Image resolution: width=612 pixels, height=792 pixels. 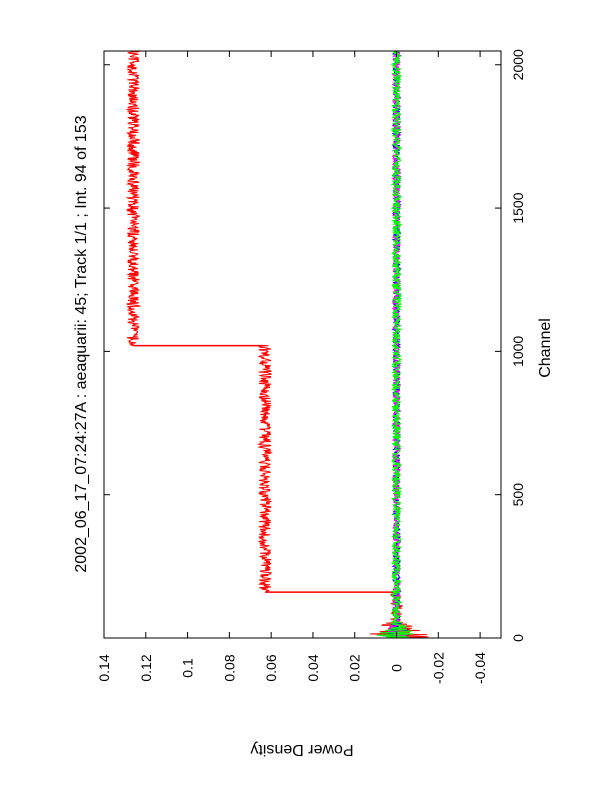 What do you see at coordinates (518, 64) in the screenshot?
I see `x-tick-label: 2000` at bounding box center [518, 64].